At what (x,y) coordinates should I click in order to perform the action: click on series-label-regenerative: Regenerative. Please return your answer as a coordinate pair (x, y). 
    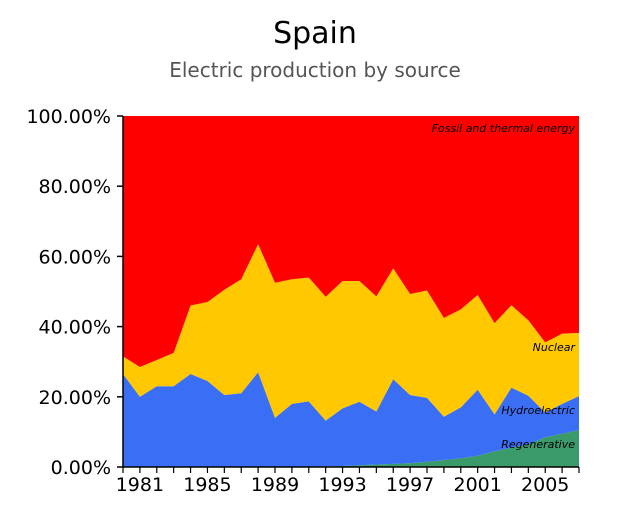
    Looking at the image, I should click on (538, 444).